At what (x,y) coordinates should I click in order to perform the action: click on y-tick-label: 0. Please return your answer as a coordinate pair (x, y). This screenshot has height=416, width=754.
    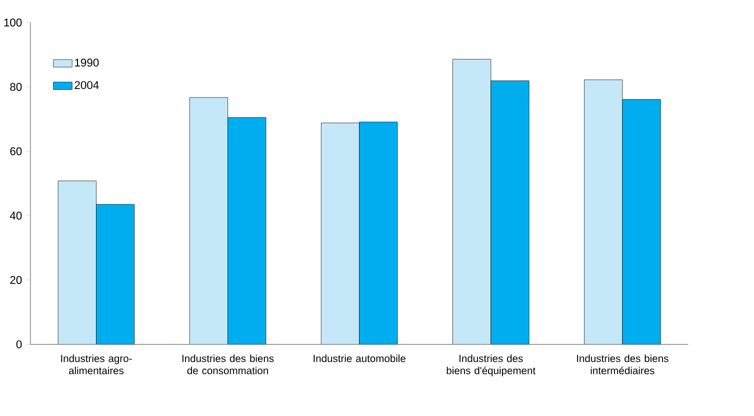
    Looking at the image, I should click on (19, 344).